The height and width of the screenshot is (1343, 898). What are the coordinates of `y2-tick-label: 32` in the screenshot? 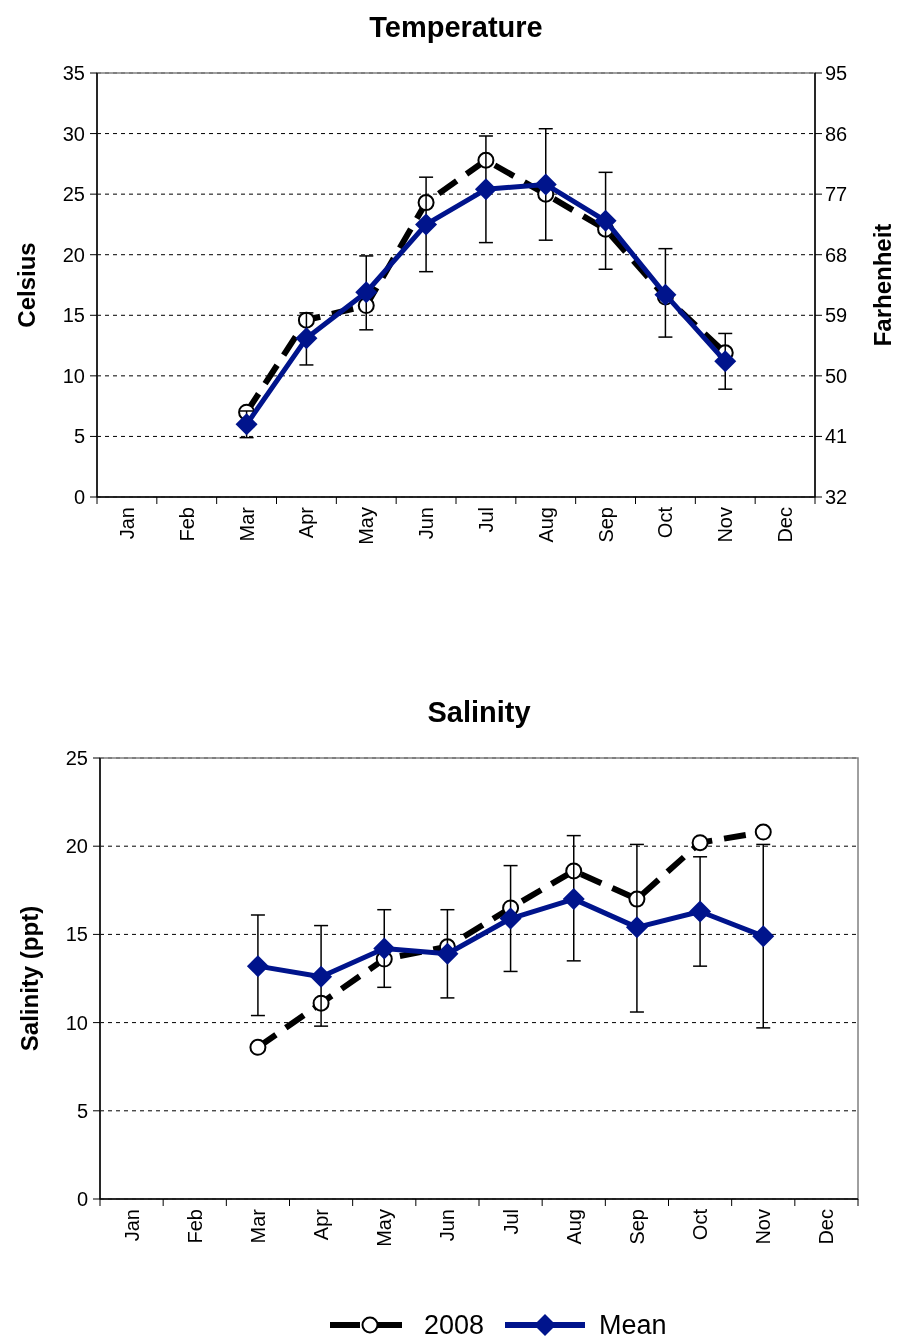 It's located at (836, 497).